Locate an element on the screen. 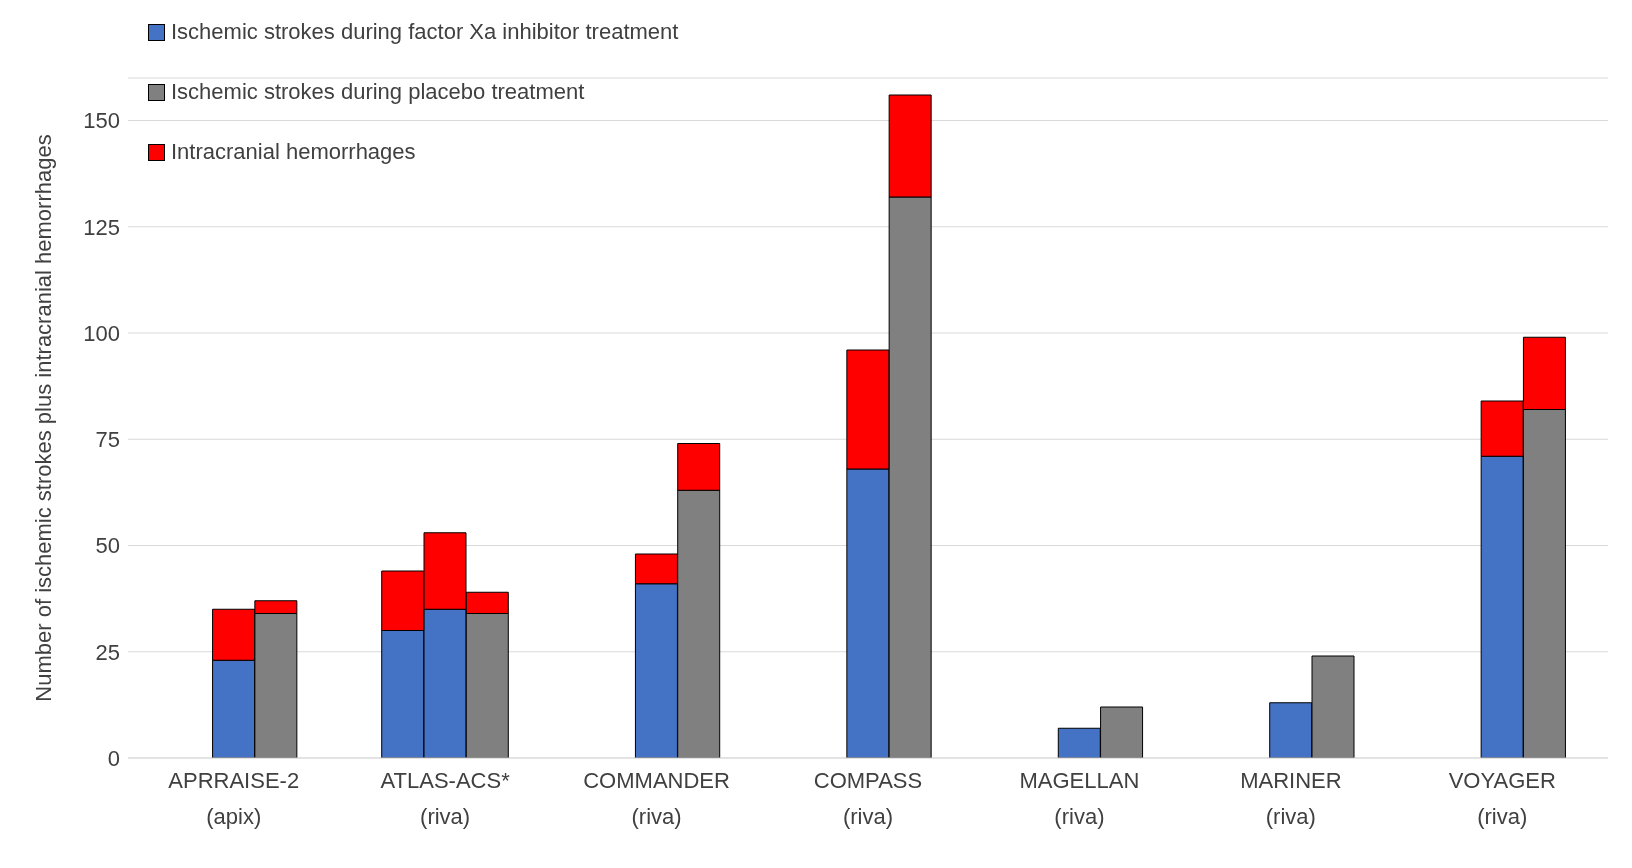  y-tick-label: 0 is located at coordinates (113, 758).